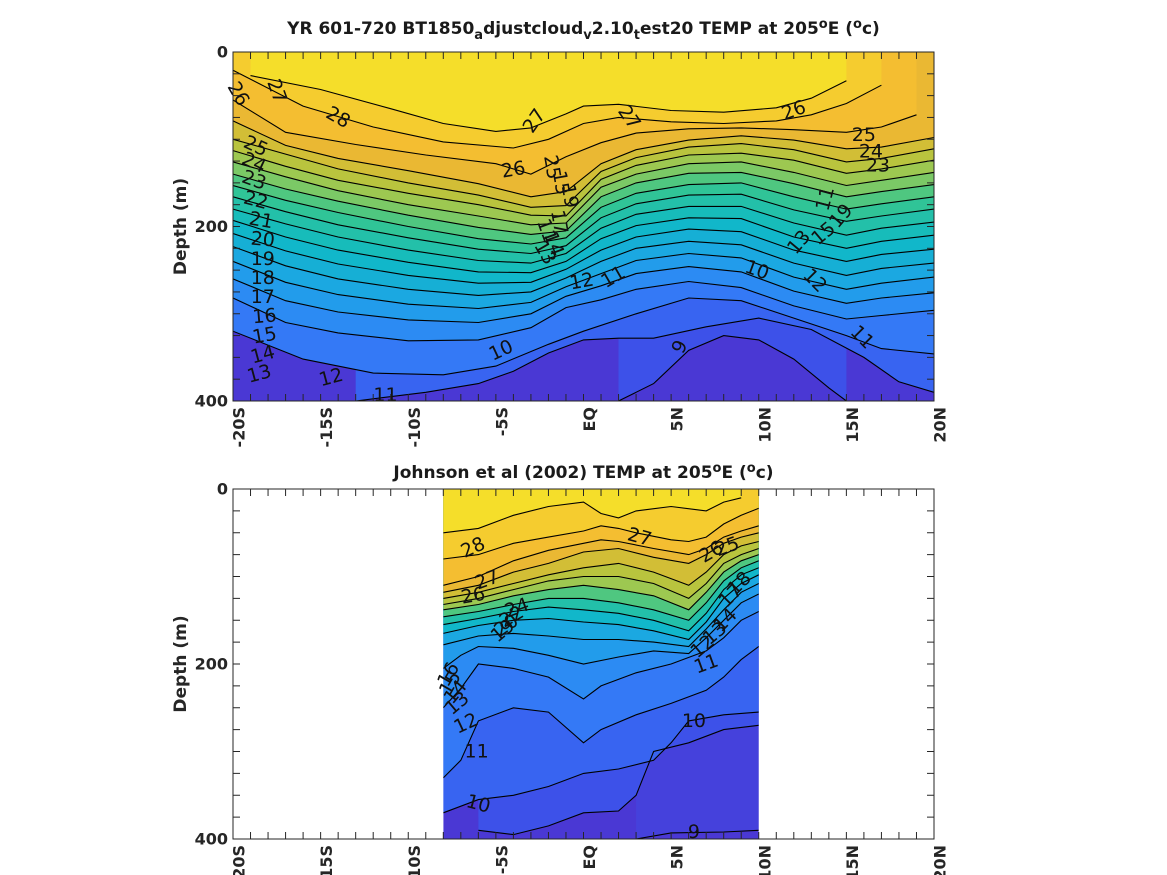  What do you see at coordinates (613, 29) in the screenshot?
I see `chart-title-part: 2.10` at bounding box center [613, 29].